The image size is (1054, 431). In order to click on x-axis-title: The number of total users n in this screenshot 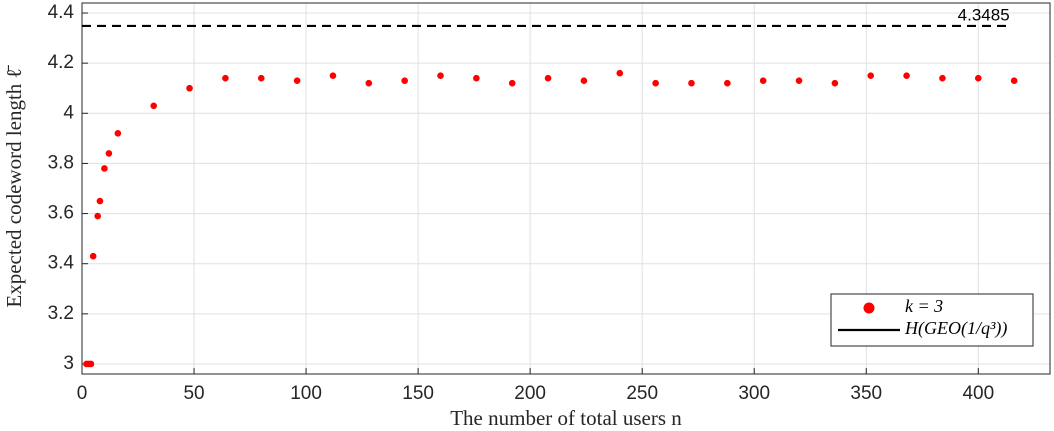, I will do `click(566, 418)`.